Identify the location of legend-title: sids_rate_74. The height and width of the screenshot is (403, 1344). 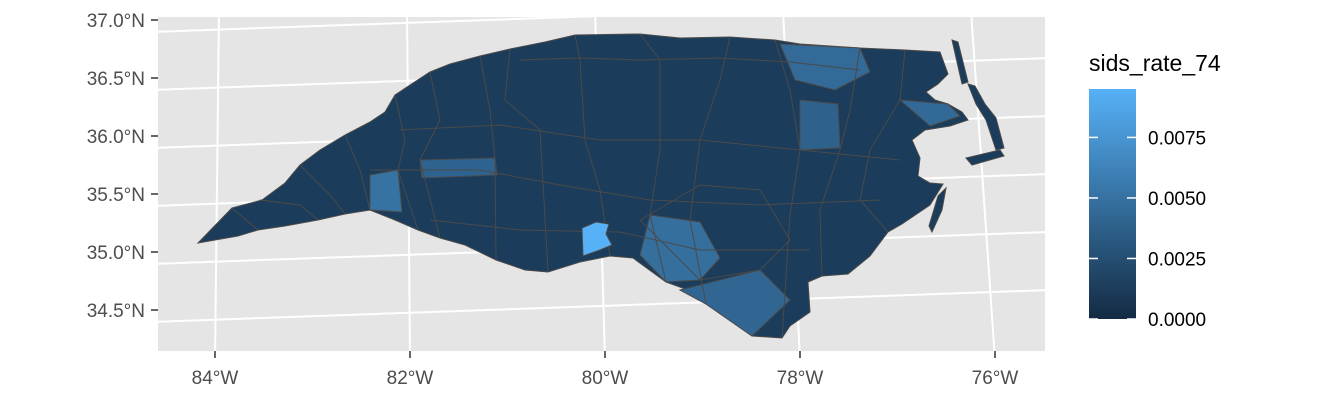
(1155, 63).